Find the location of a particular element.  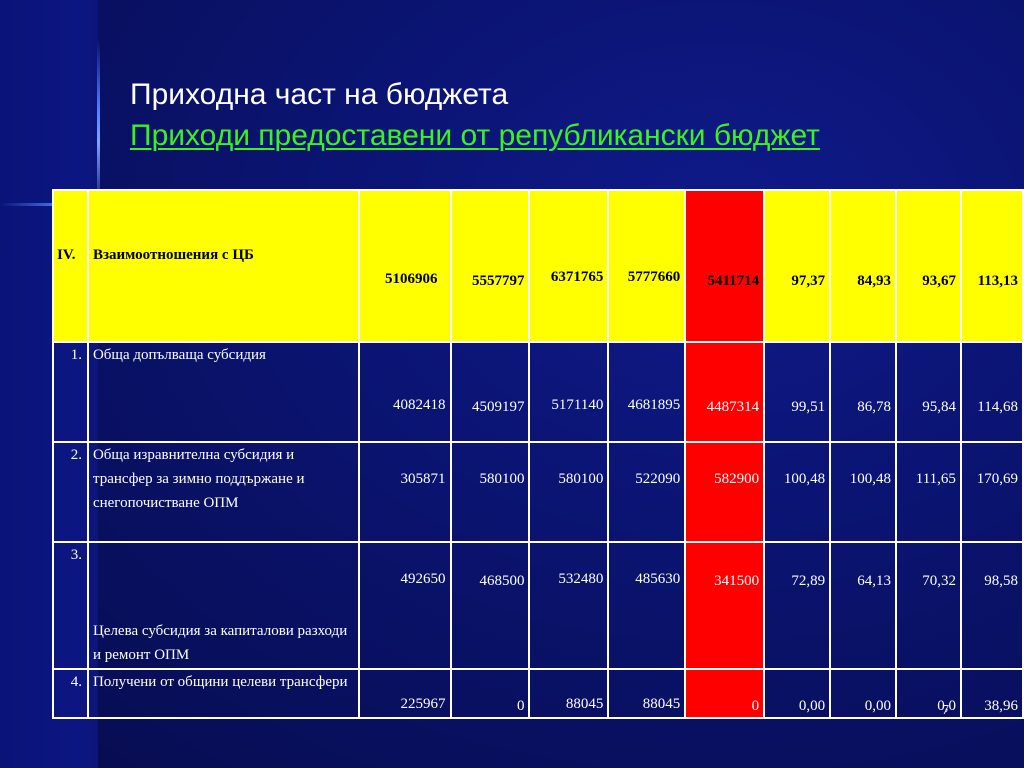

row-index-cell: 2. is located at coordinates (70, 492).